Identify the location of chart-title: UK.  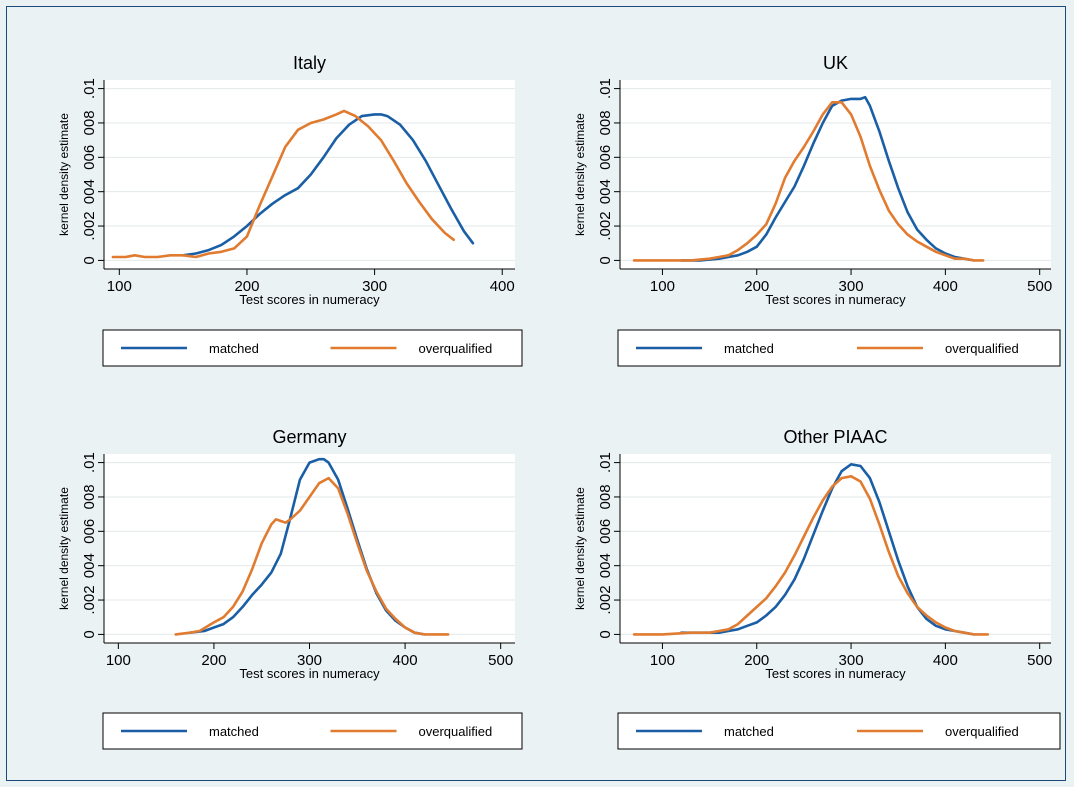
(835, 63).